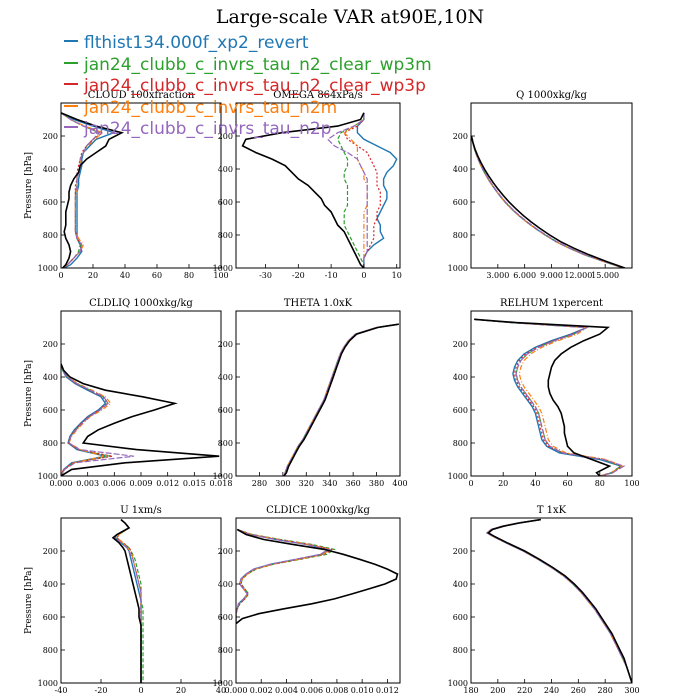 The image size is (700, 700). I want to click on panel-title: CLDICE 1000xkg/kg, so click(318, 510).